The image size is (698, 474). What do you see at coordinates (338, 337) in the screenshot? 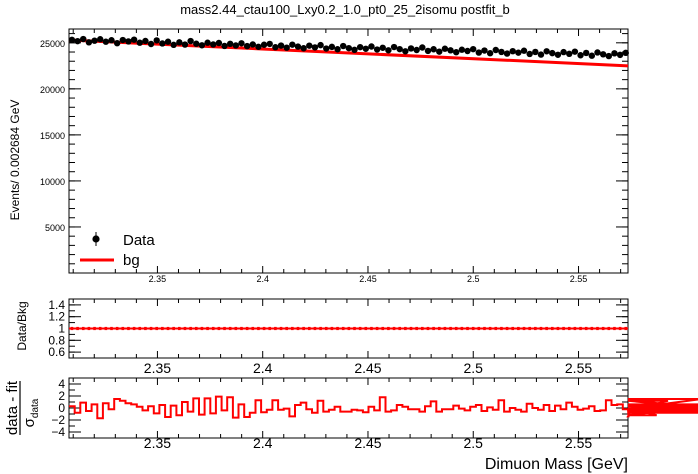
I see `ratio-ticks: 2.35 2.4 2.45 2.5 2.55 0.60.811.21.4` at bounding box center [338, 337].